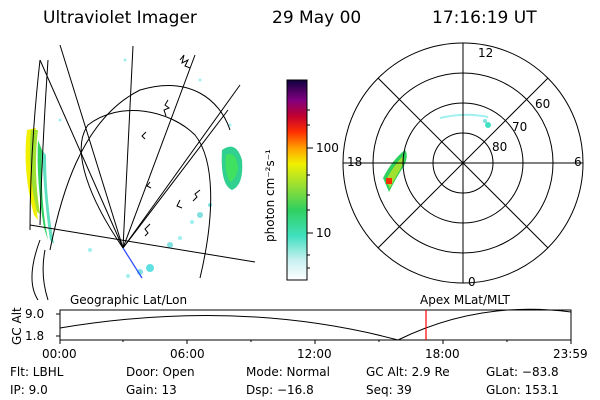 This screenshot has height=400, width=600. What do you see at coordinates (543, 104) in the screenshot?
I see `mlat-label-60: 60` at bounding box center [543, 104].